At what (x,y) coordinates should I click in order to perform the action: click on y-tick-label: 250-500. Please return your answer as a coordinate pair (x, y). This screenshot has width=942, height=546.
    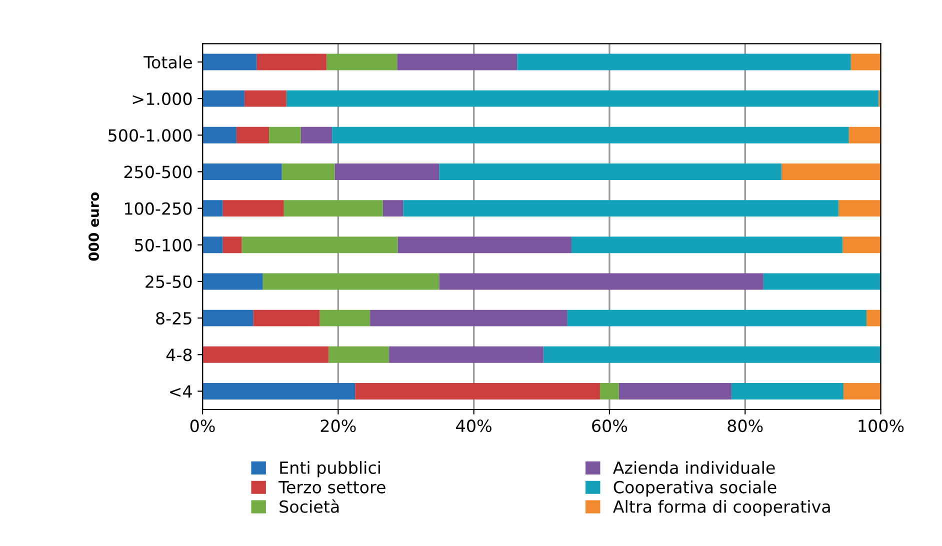
    Looking at the image, I should click on (158, 172).